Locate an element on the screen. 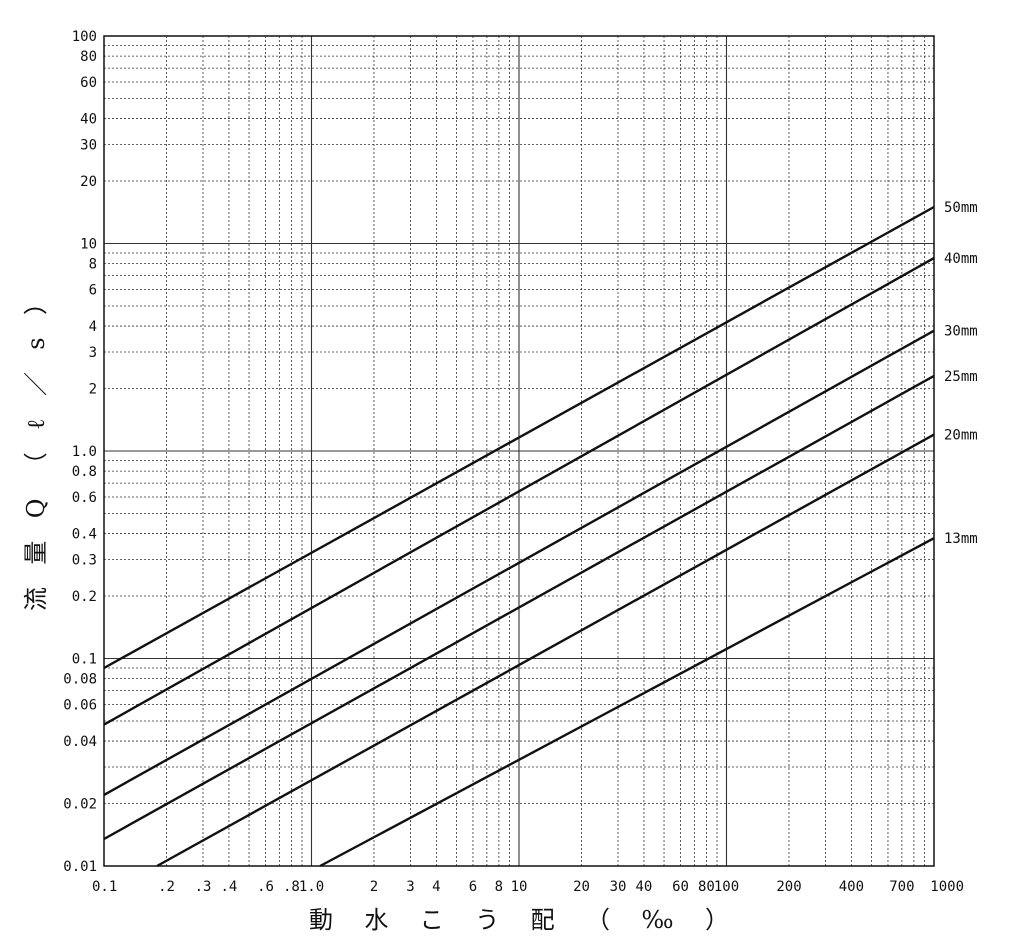  x-tick-label: 200 is located at coordinates (788, 887).